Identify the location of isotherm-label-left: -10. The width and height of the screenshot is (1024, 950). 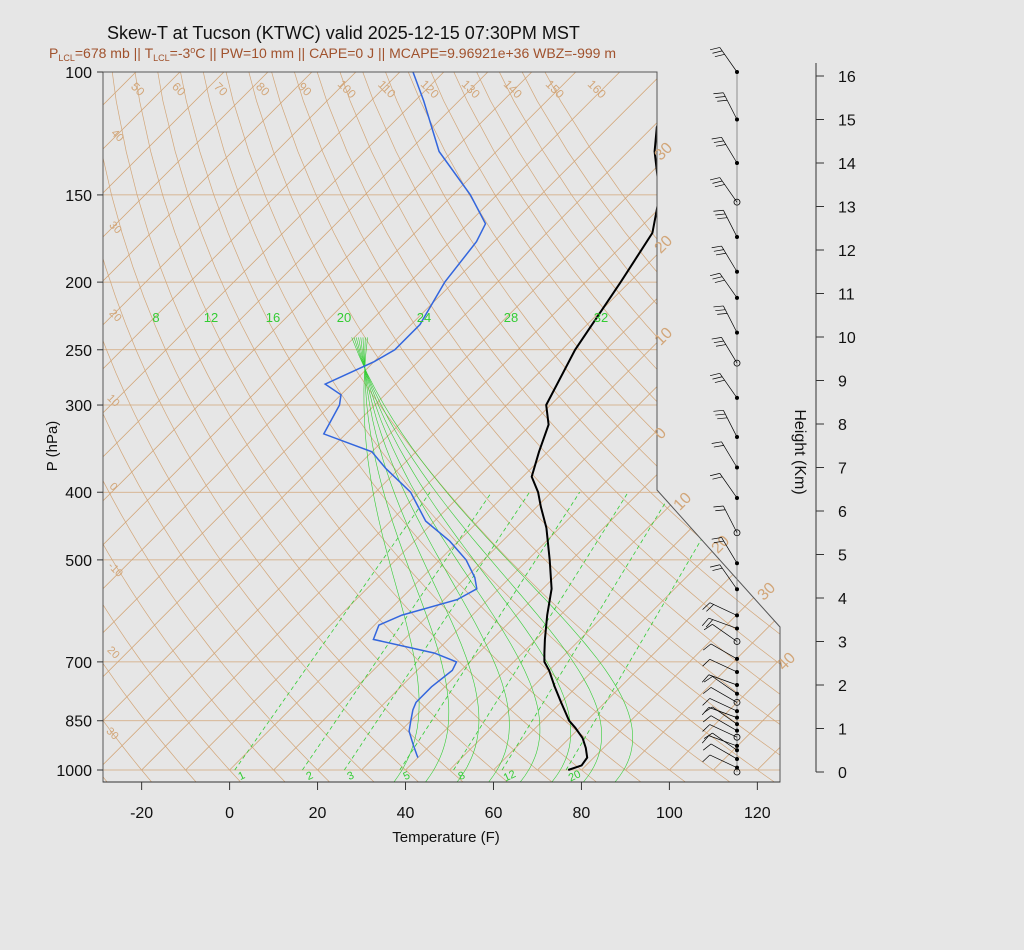
(115, 570).